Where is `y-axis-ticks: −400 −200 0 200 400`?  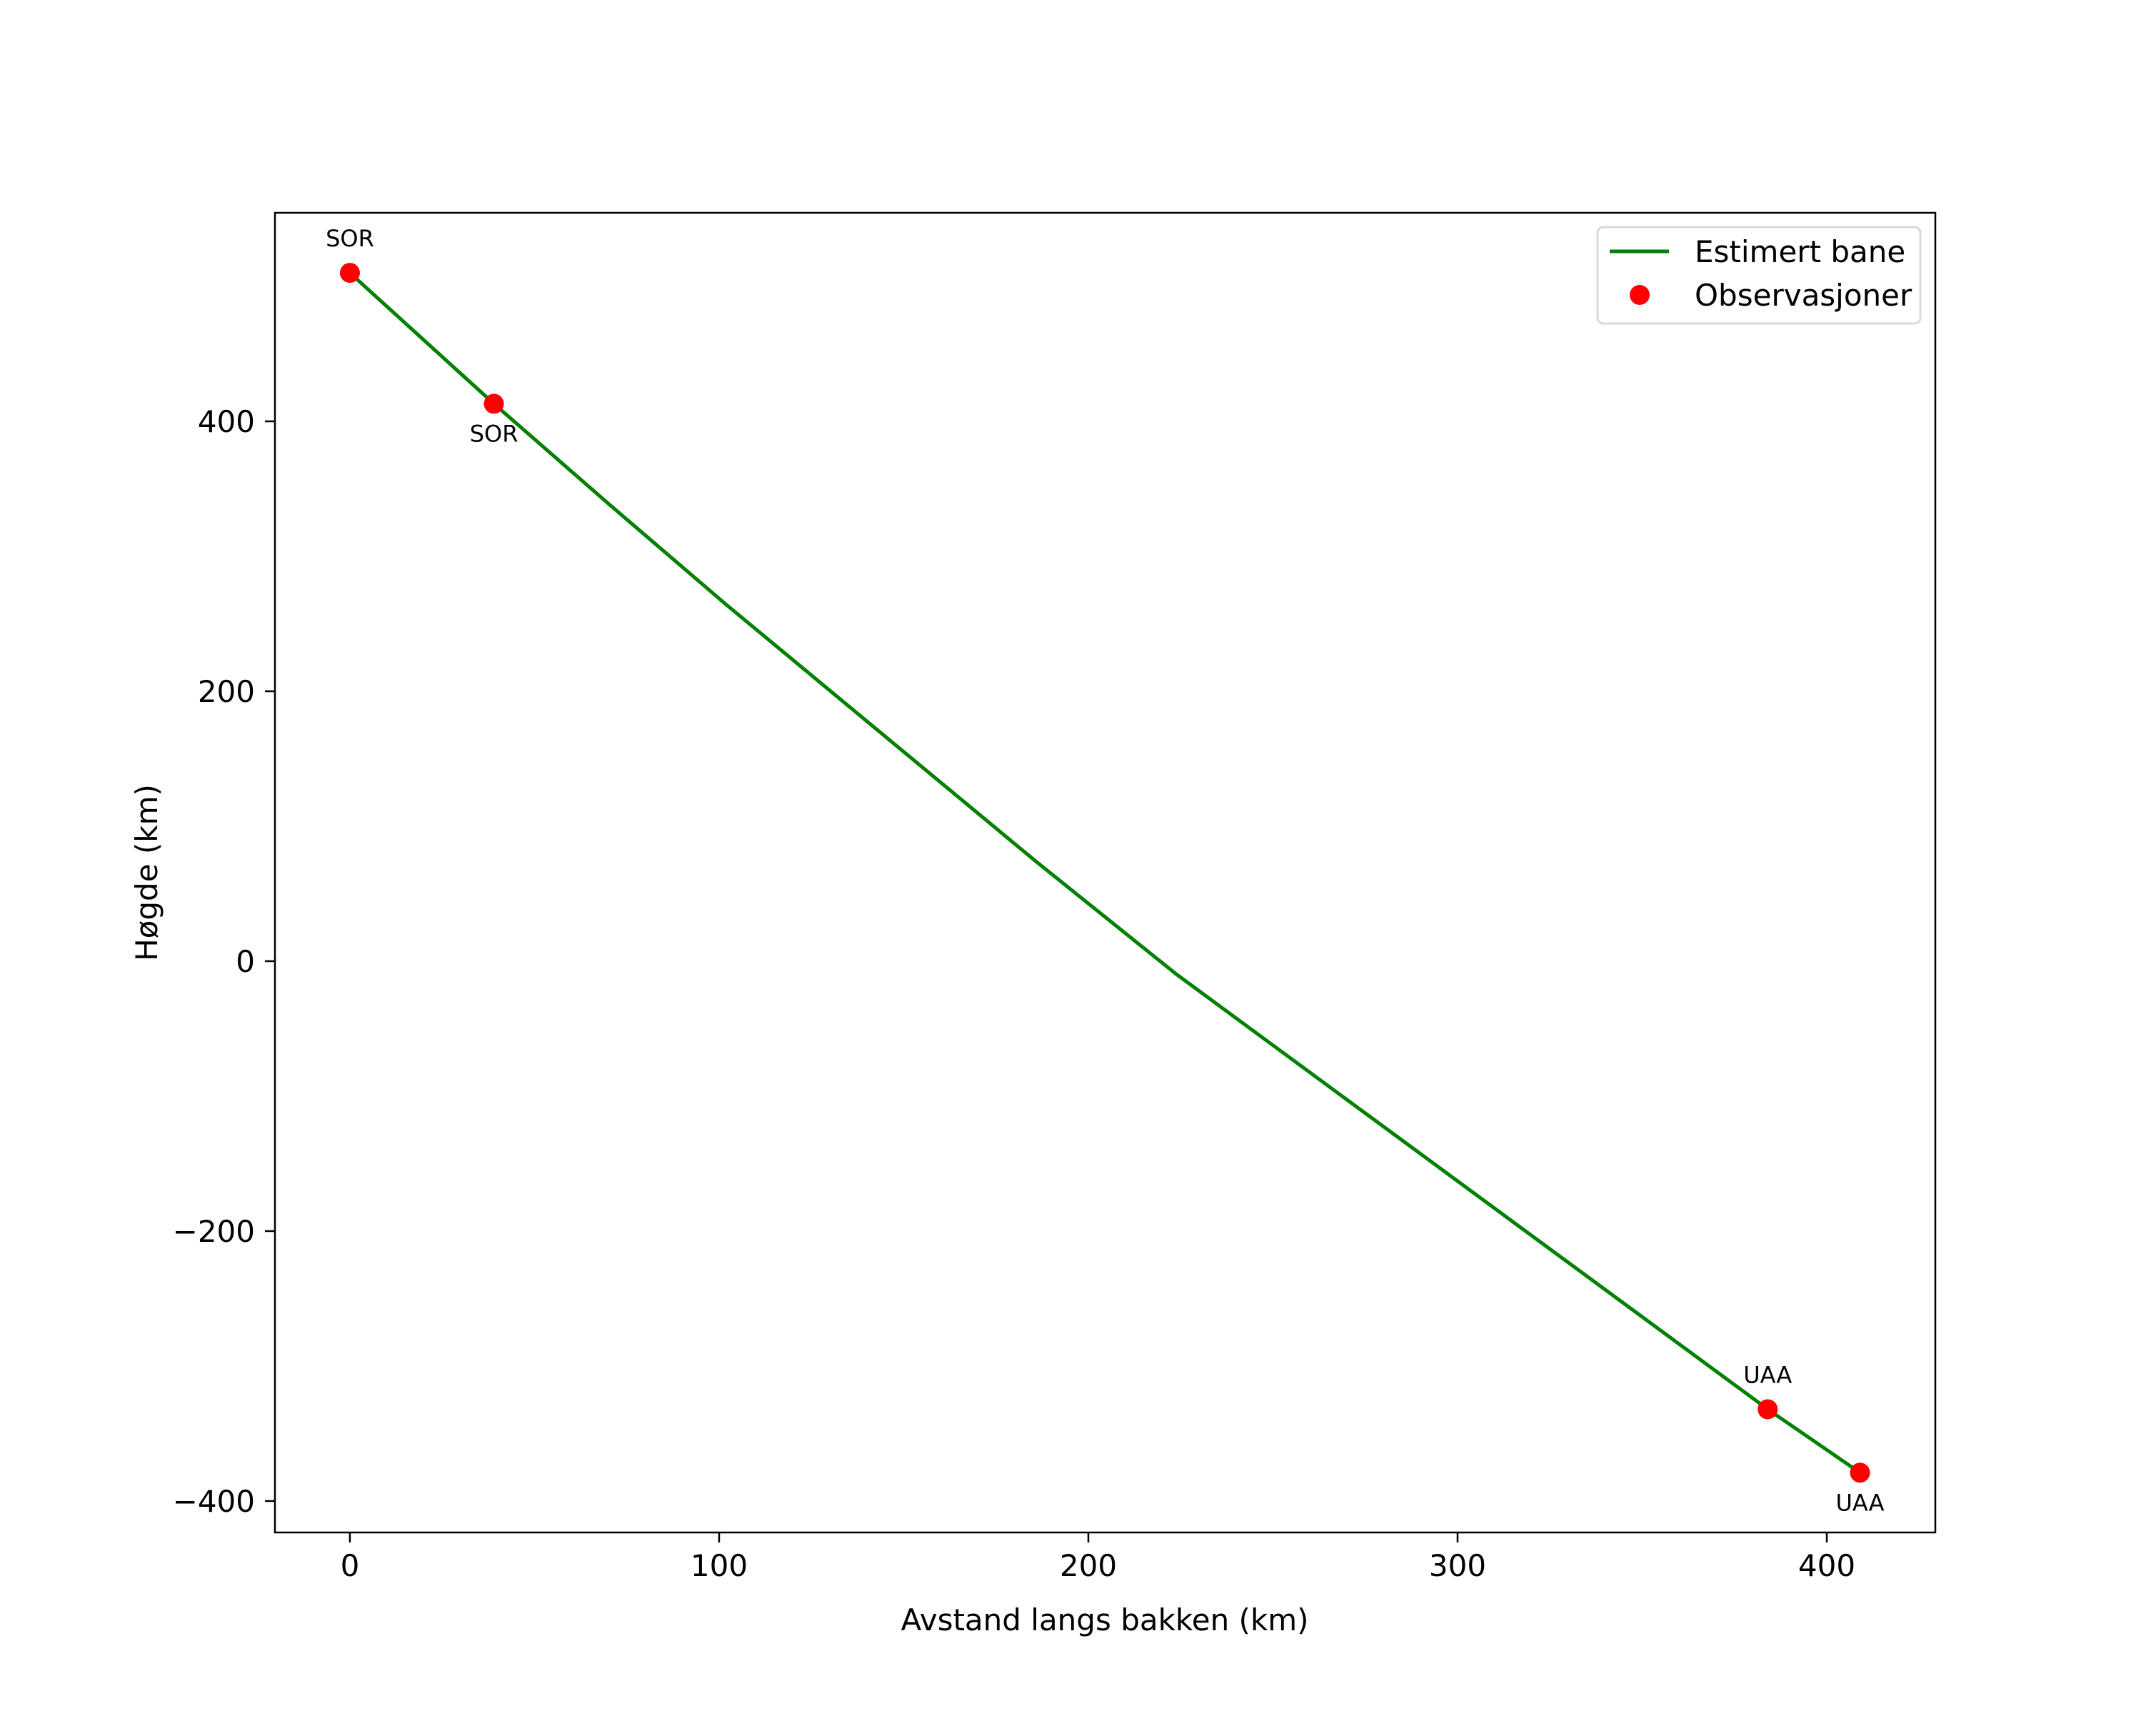 y-axis-ticks: −400 −200 0 200 400 is located at coordinates (224, 961).